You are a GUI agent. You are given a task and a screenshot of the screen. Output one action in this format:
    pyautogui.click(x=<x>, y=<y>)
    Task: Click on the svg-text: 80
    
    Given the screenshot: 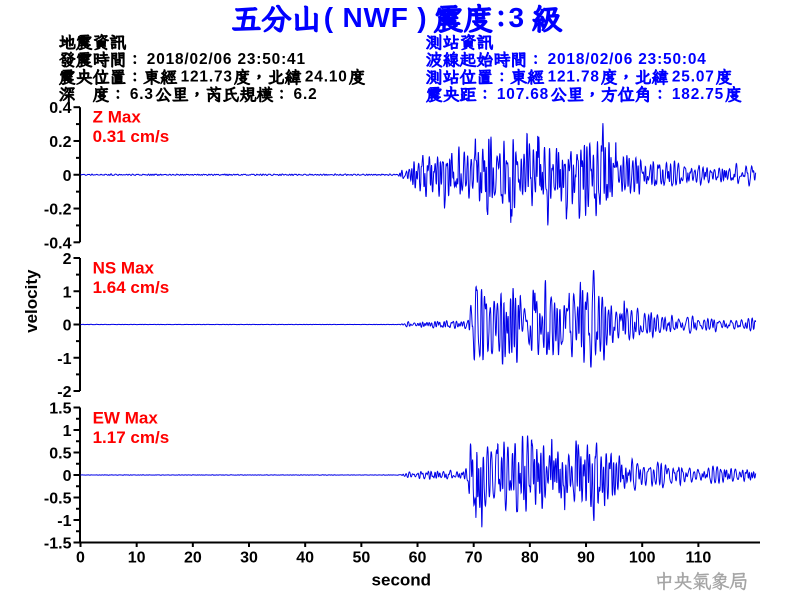 What is the action you would take?
    pyautogui.click(x=530, y=557)
    